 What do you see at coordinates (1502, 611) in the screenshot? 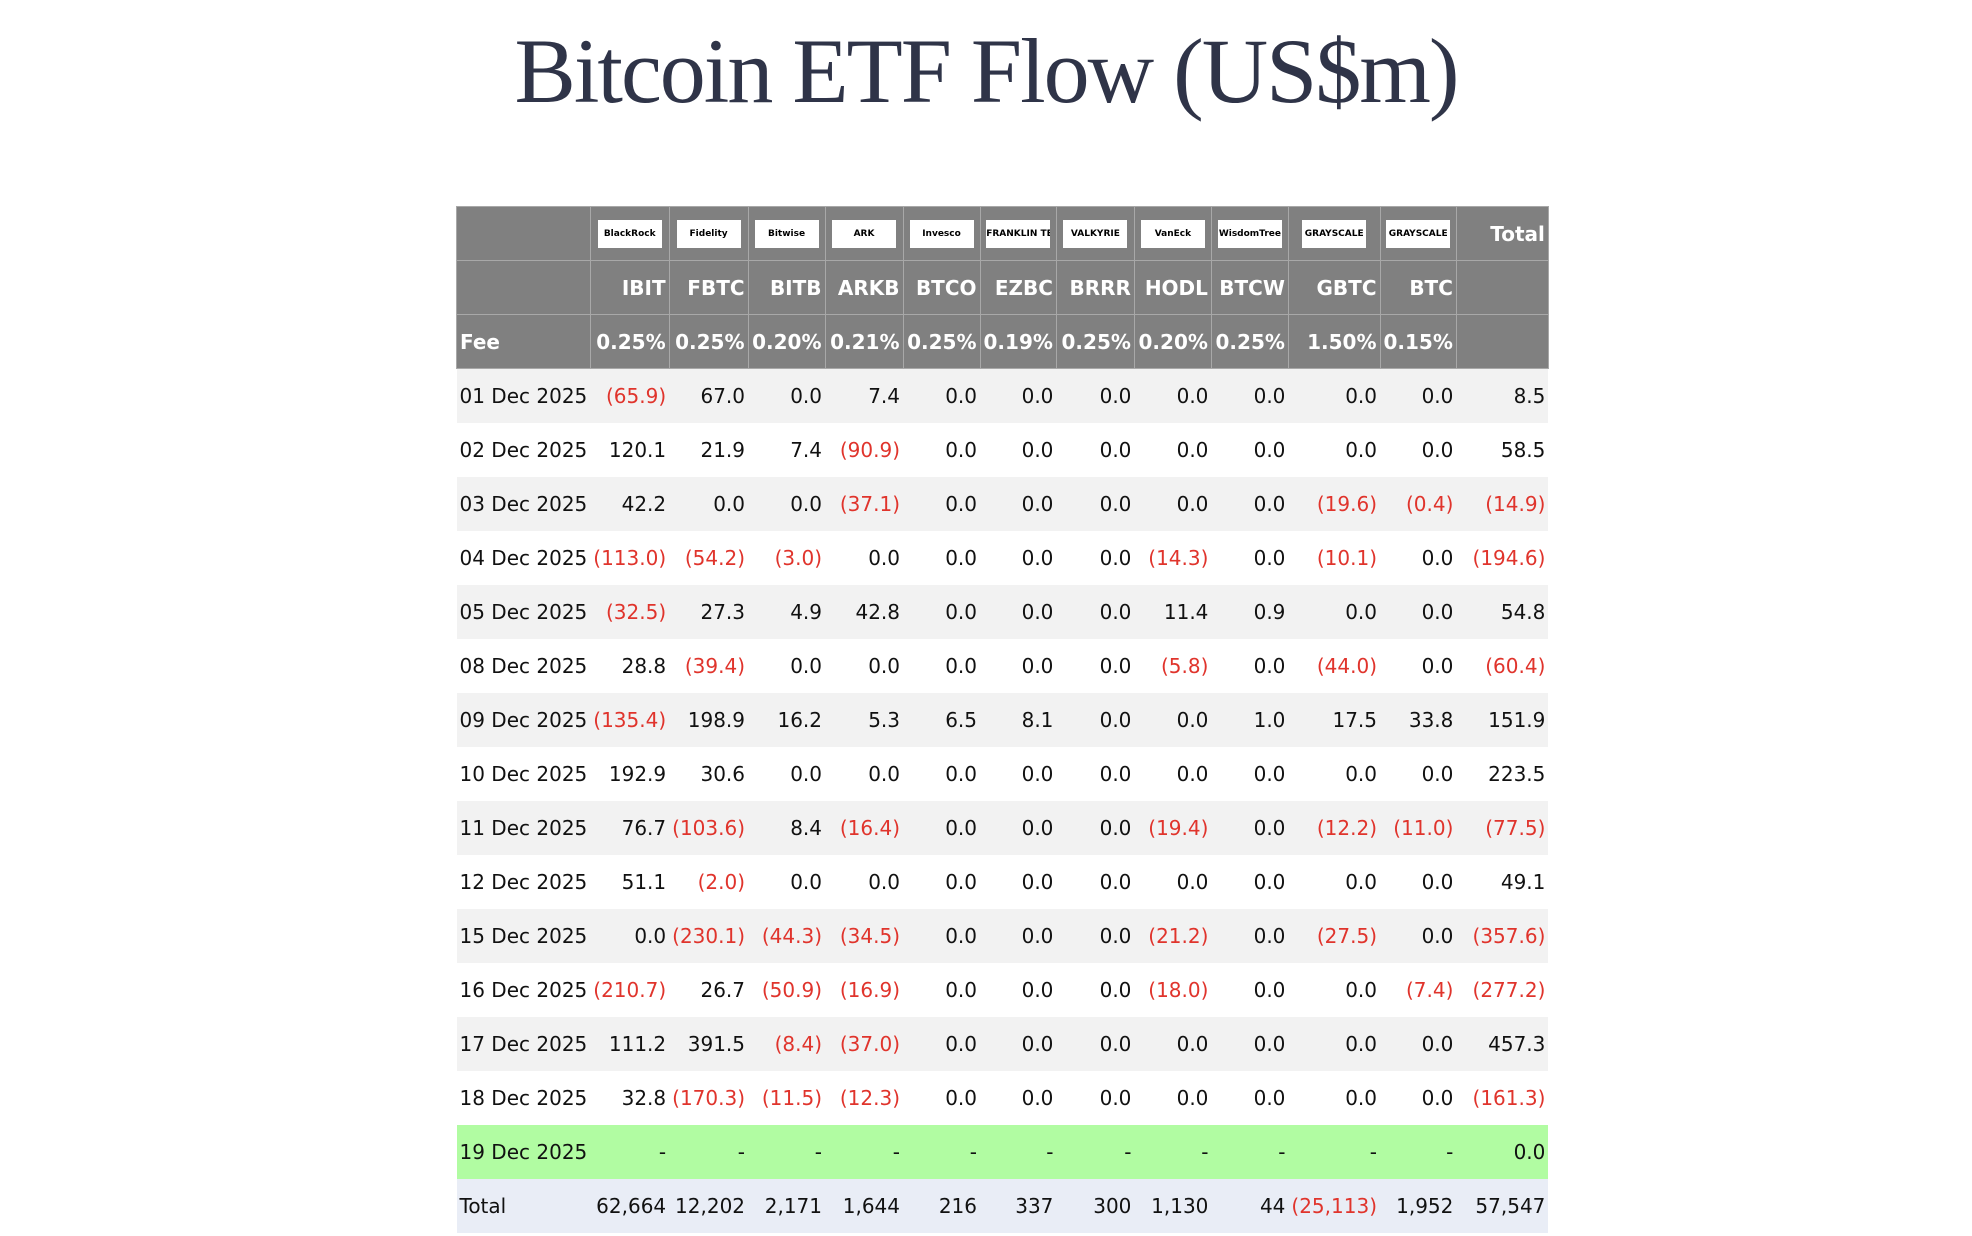
I see `flow-cell: 54.8` at bounding box center [1502, 611].